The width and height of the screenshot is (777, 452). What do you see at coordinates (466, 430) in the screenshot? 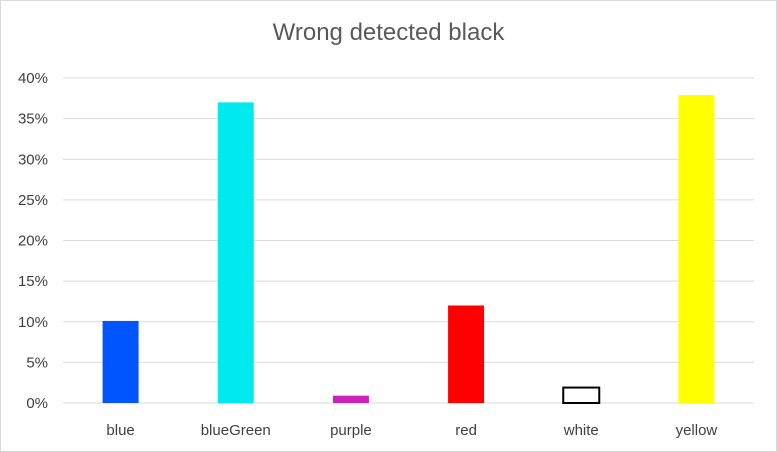
I see `x-tick-label-red: red` at bounding box center [466, 430].